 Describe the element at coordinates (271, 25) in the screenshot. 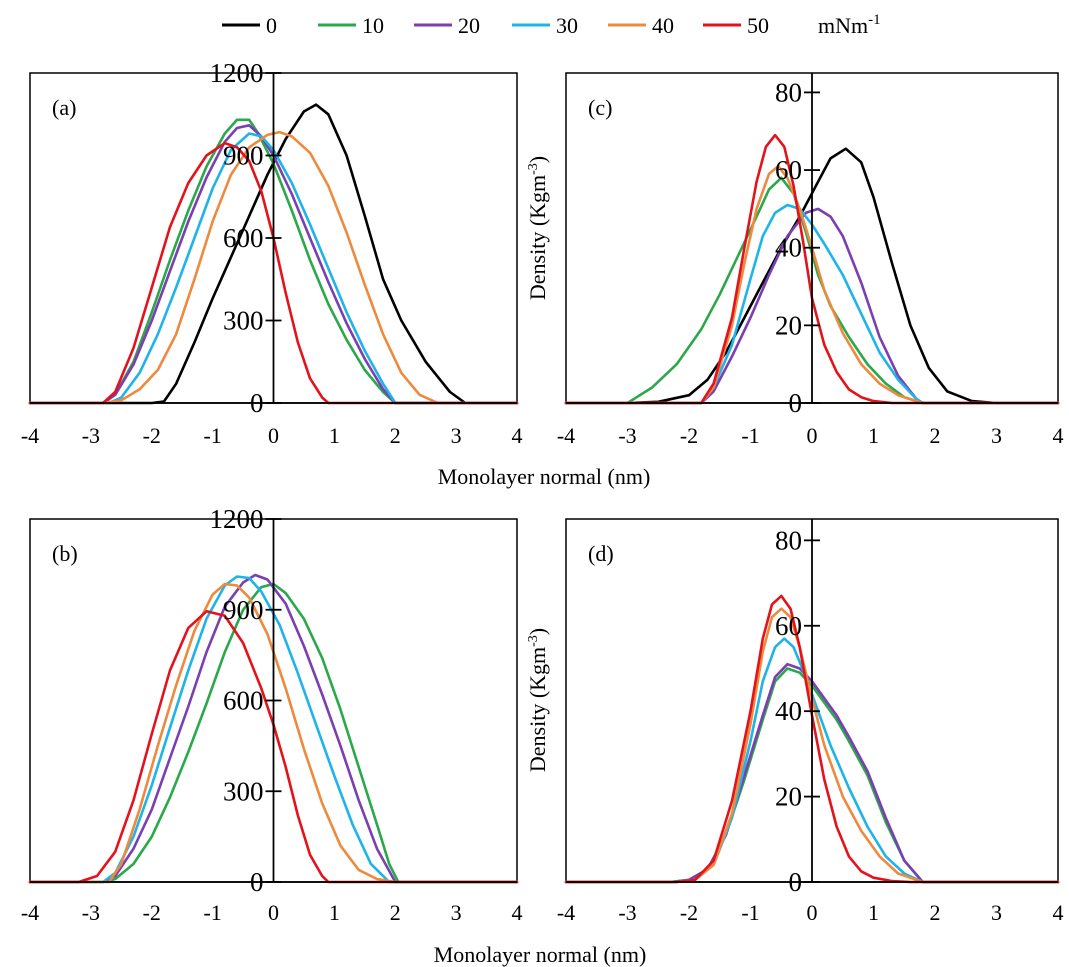

I see `legend-label-0: 0` at that location.